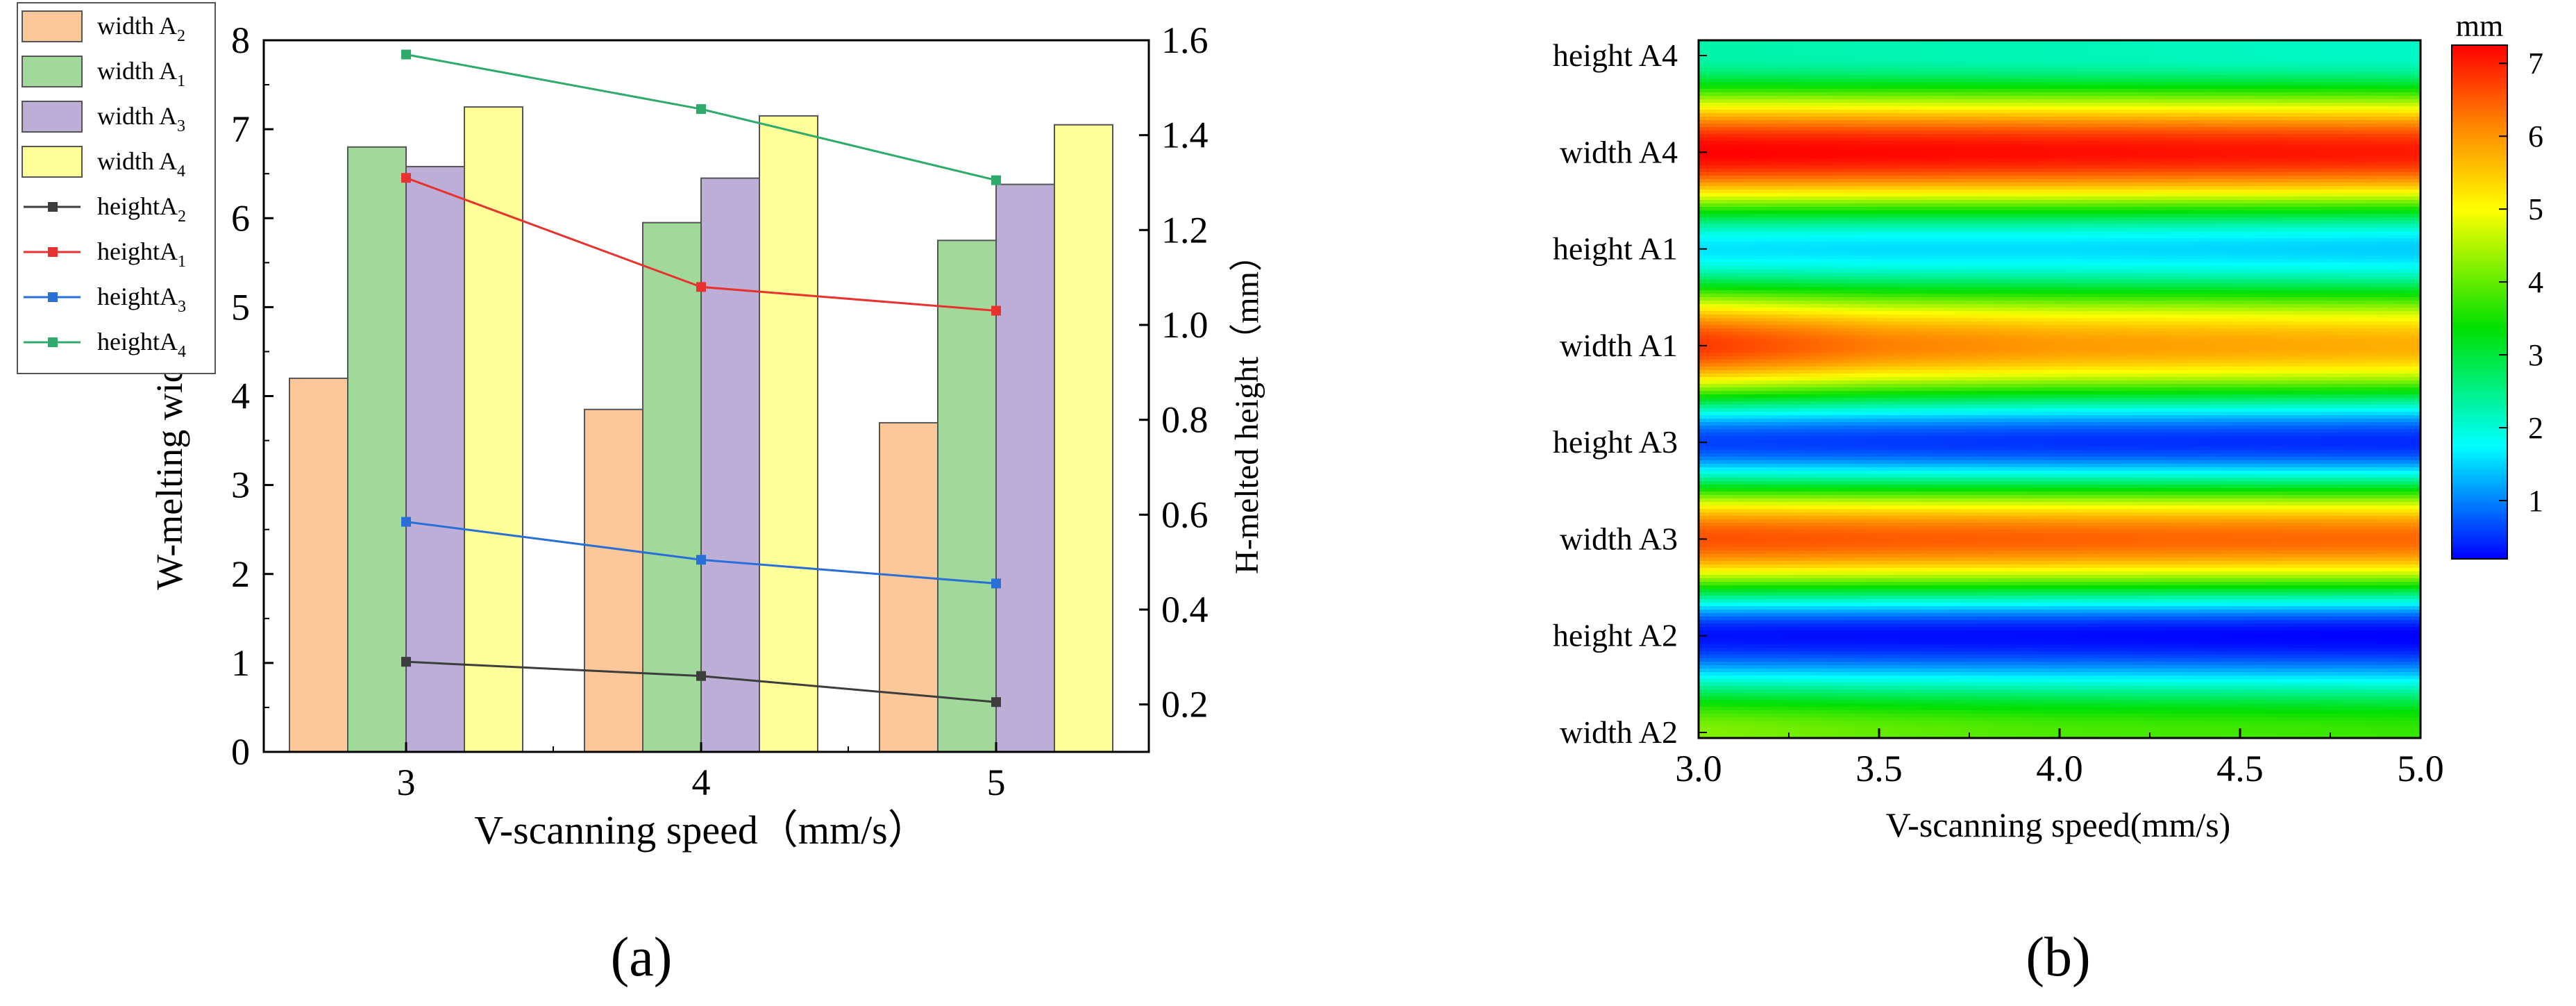 The width and height of the screenshot is (2576, 1006). I want to click on y-axis-label-right: H-melted height（mm）, so click(1247, 406).